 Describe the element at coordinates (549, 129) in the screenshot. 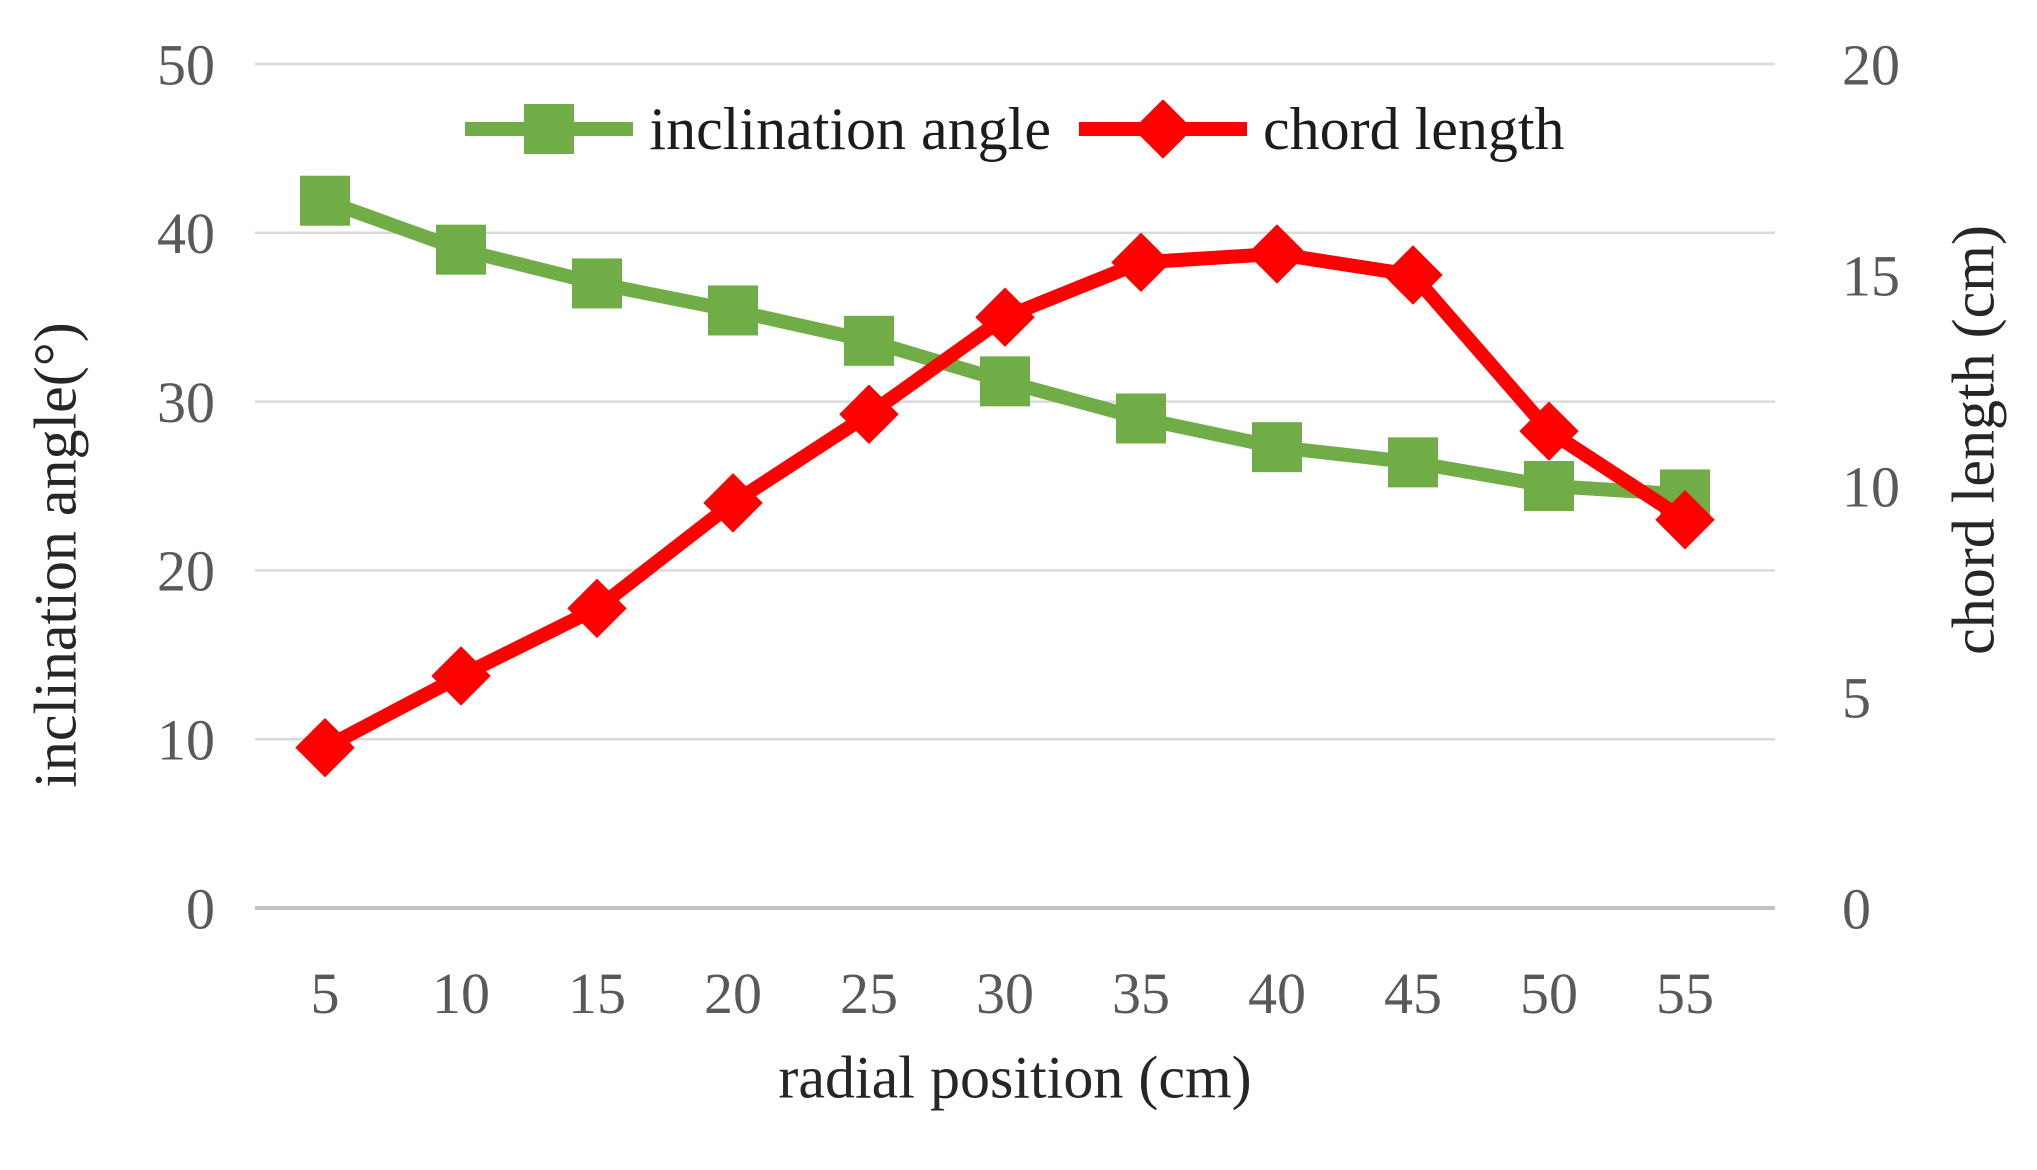

I see `line-square-marker-icon` at that location.